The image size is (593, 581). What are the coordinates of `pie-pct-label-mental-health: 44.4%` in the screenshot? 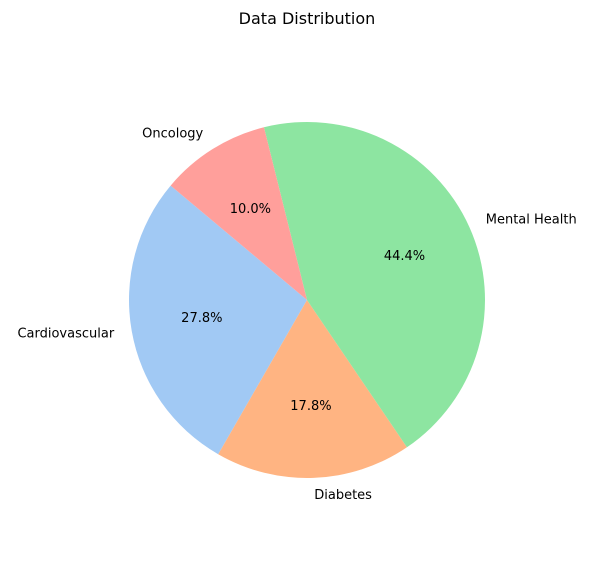 It's located at (404, 256).